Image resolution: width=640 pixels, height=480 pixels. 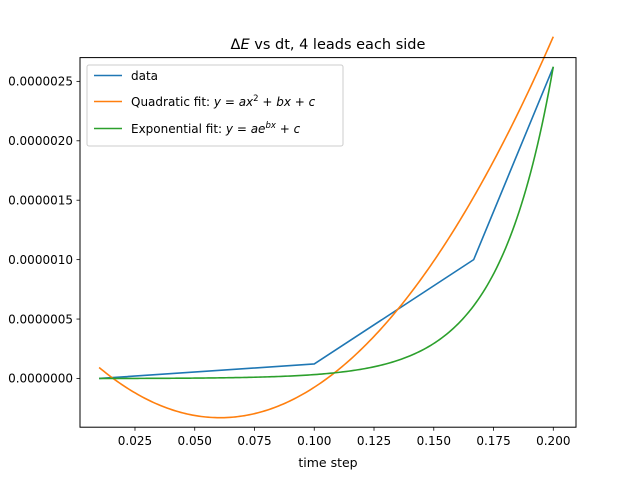 What do you see at coordinates (40, 260) in the screenshot?
I see `y-tick-label: 0.0000010` at bounding box center [40, 260].